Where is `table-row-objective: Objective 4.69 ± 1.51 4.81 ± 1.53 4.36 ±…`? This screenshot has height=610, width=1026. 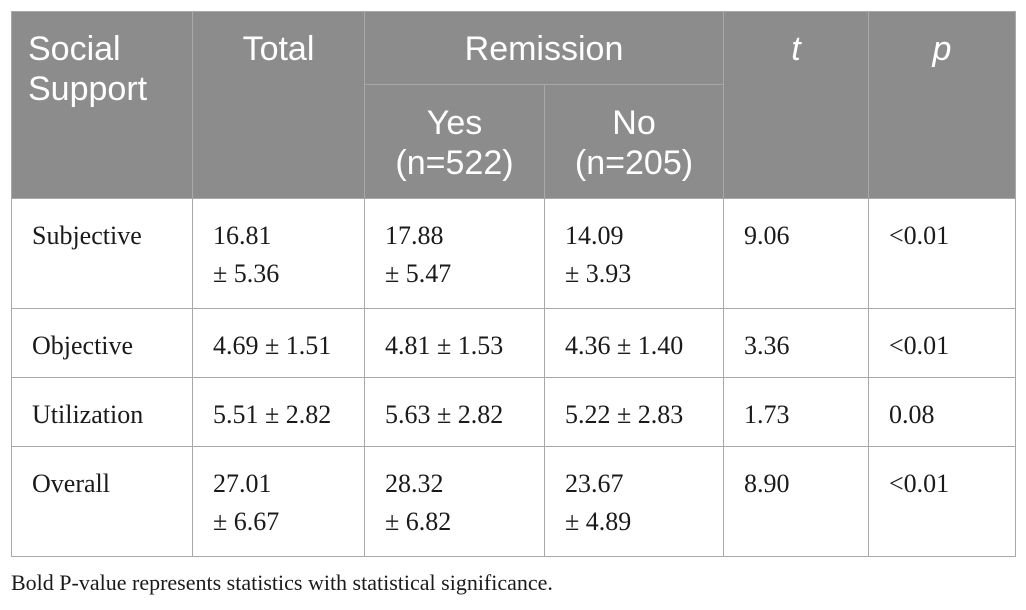
table-row-objective: Objective 4.69 ± 1.51 4.81 ± 1.53 4.36 ±… is located at coordinates (513, 343).